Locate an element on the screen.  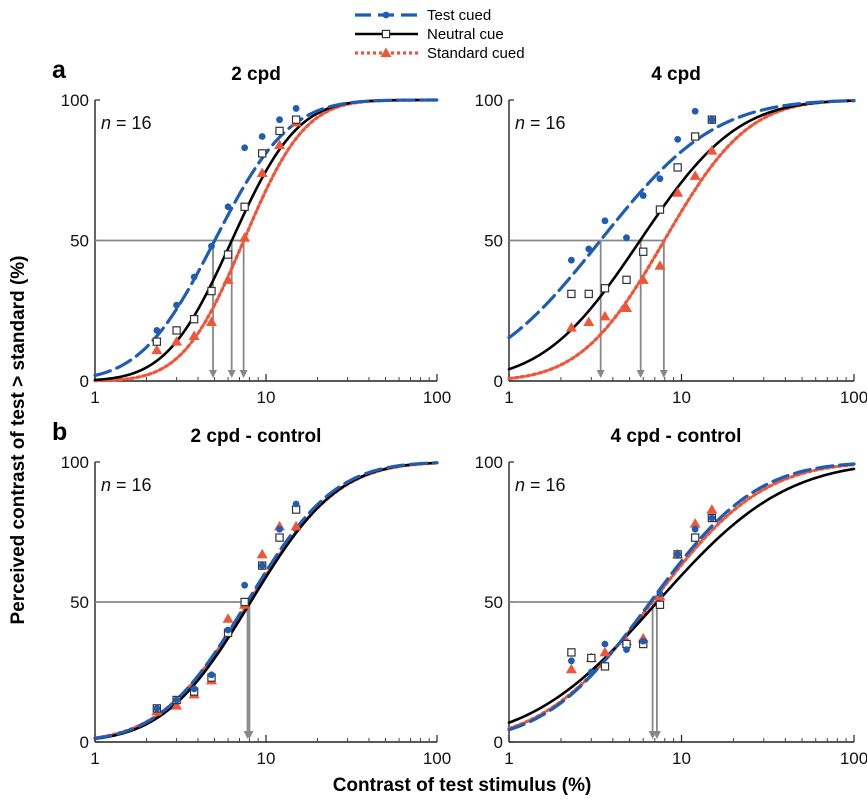
legend-entry: Neutral cue is located at coordinates (429, 34).